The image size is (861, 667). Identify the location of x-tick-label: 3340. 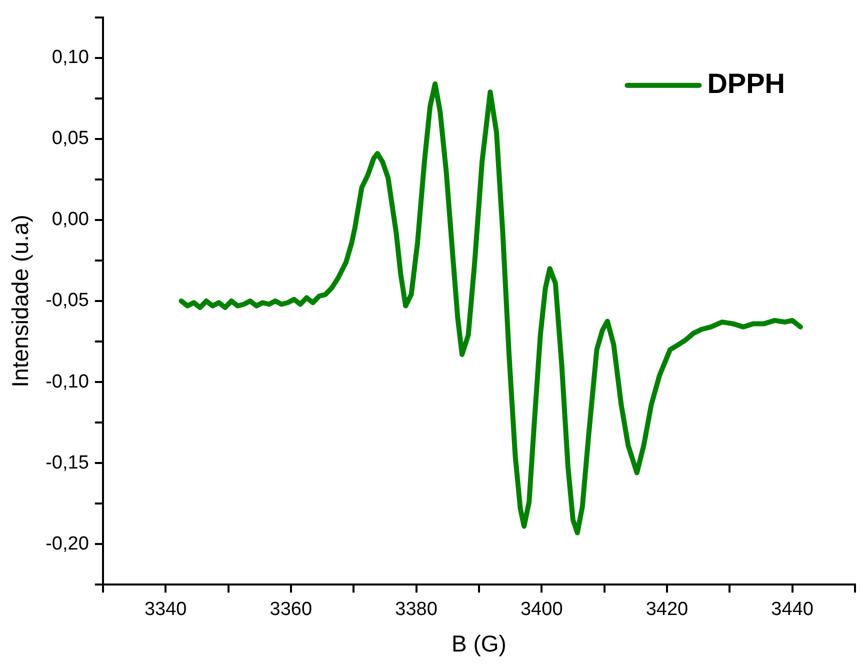
(165, 609).